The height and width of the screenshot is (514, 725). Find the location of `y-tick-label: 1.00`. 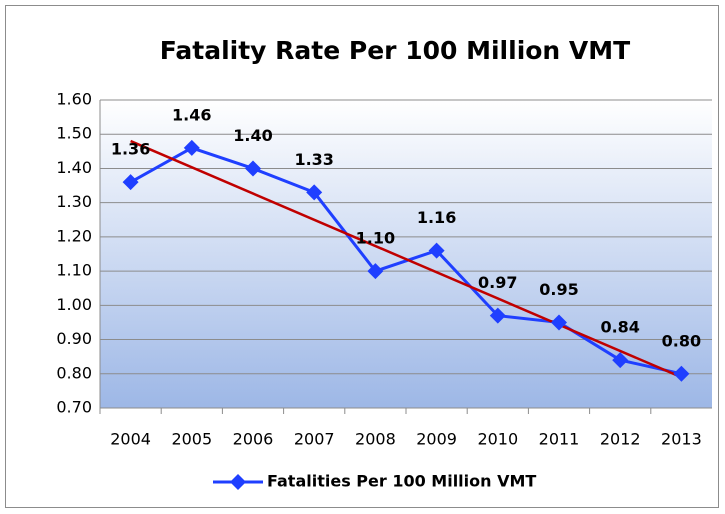

y-tick-label: 1.00 is located at coordinates (74, 304).